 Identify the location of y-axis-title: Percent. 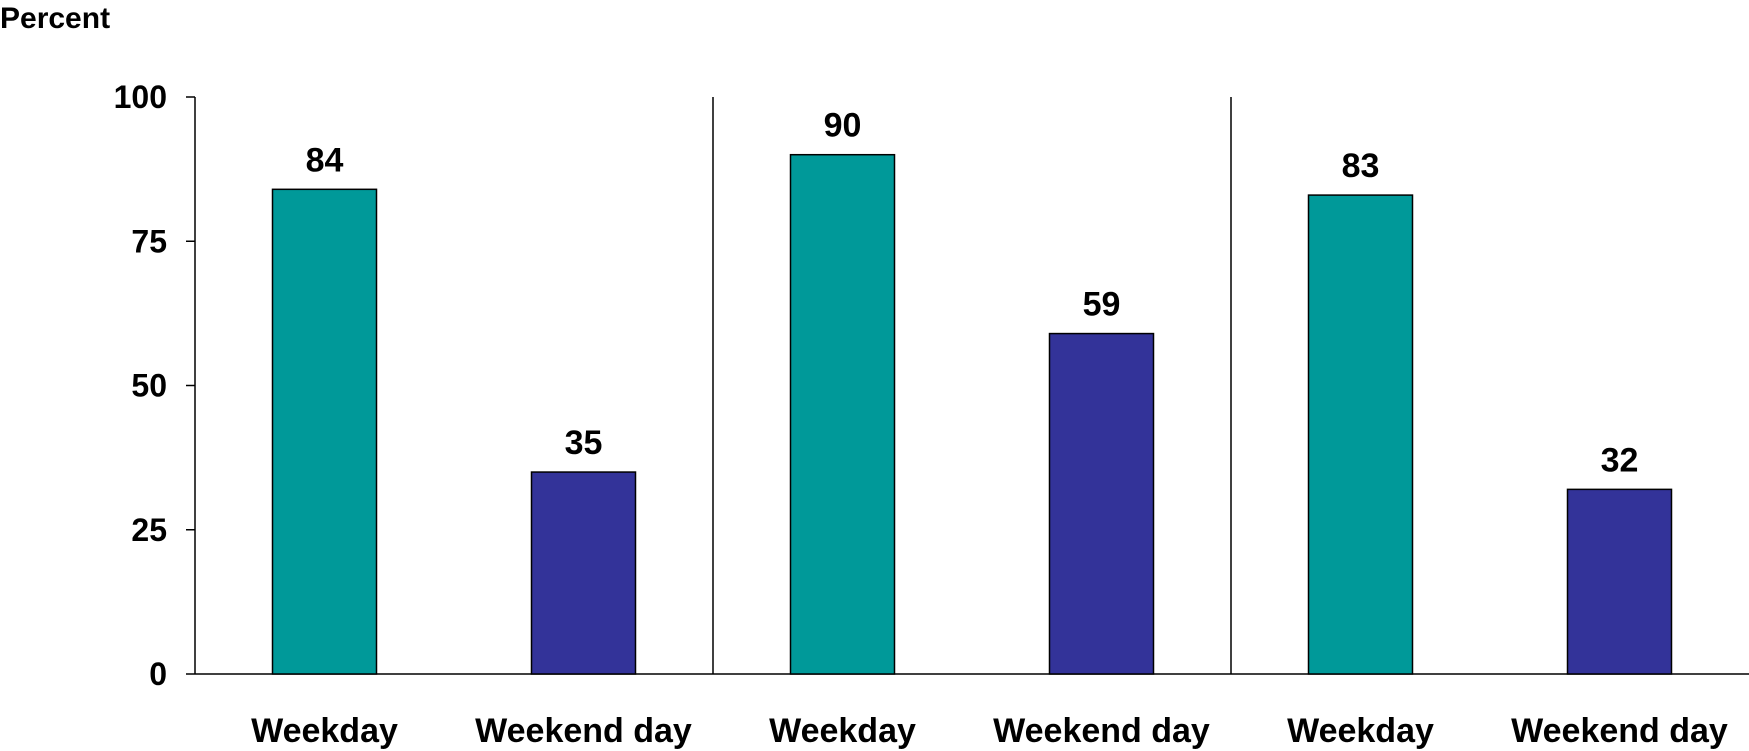
(55, 18).